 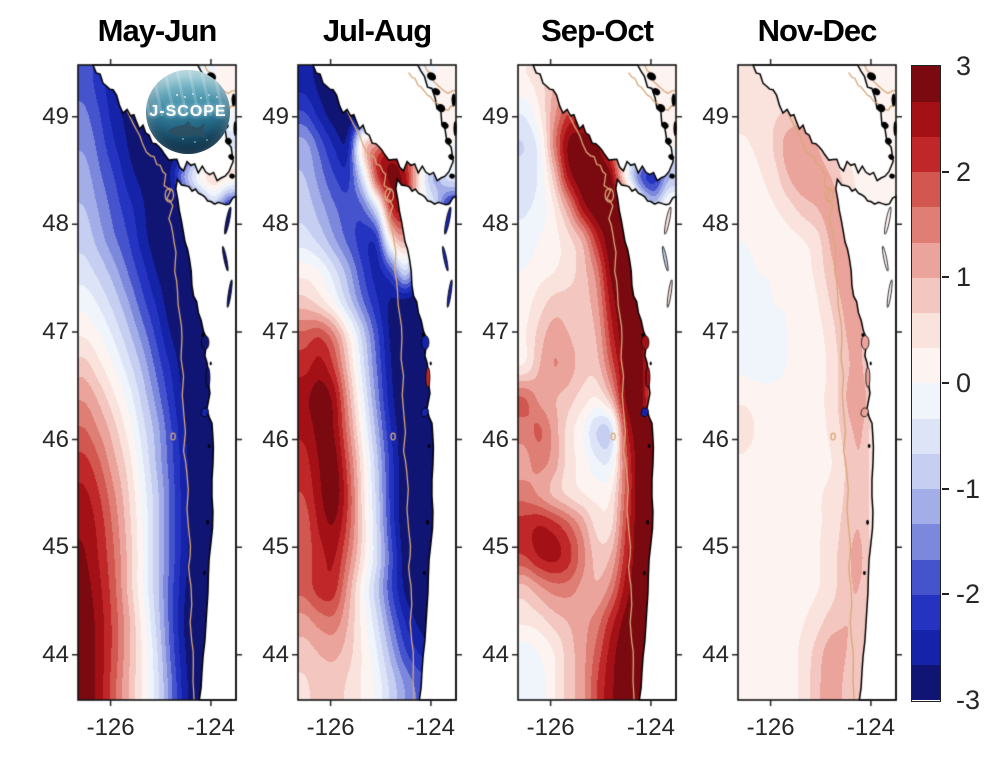 What do you see at coordinates (186, 130) in the screenshot?
I see `fish-icon` at bounding box center [186, 130].